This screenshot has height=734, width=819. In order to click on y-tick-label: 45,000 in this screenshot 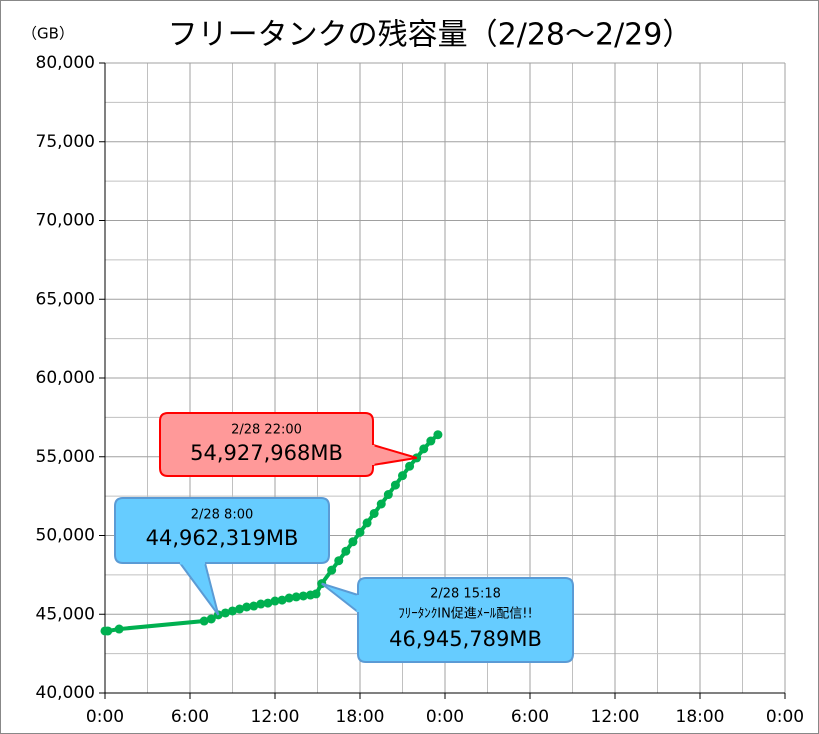, I will do `click(65, 614)`.